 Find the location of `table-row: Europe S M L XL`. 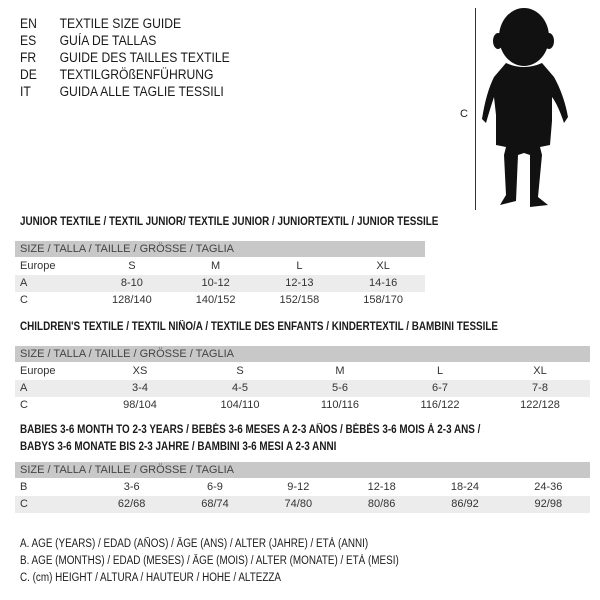

table-row: Europe S M L XL is located at coordinates (220, 266).